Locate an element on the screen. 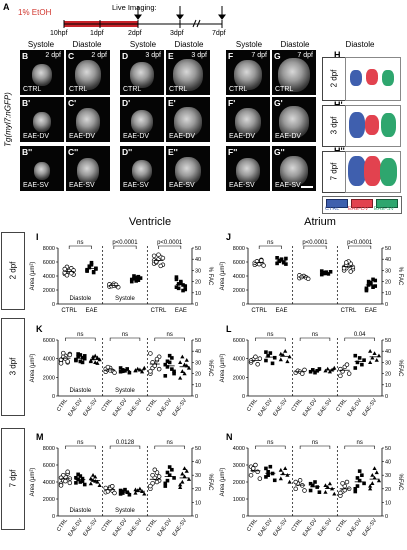  heart-image-ep: E' EAE-DV is located at coordinates (188, 119).